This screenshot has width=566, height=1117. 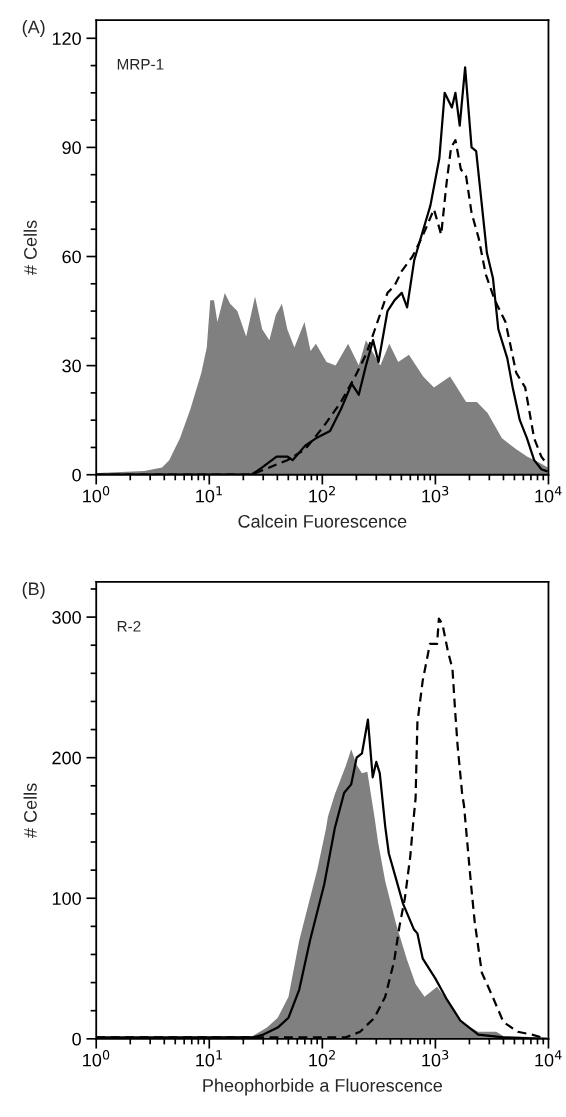 I want to click on chart-title: (B), so click(x=33, y=590).